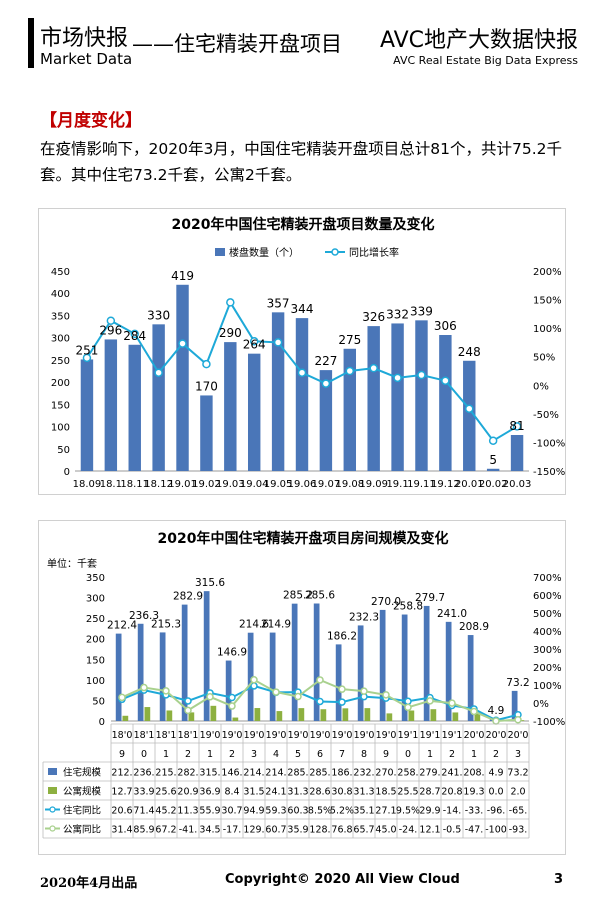 The width and height of the screenshot is (600, 900). Describe the element at coordinates (278, 484) in the screenshot. I see `x-tick-label: 19.05` at that location.